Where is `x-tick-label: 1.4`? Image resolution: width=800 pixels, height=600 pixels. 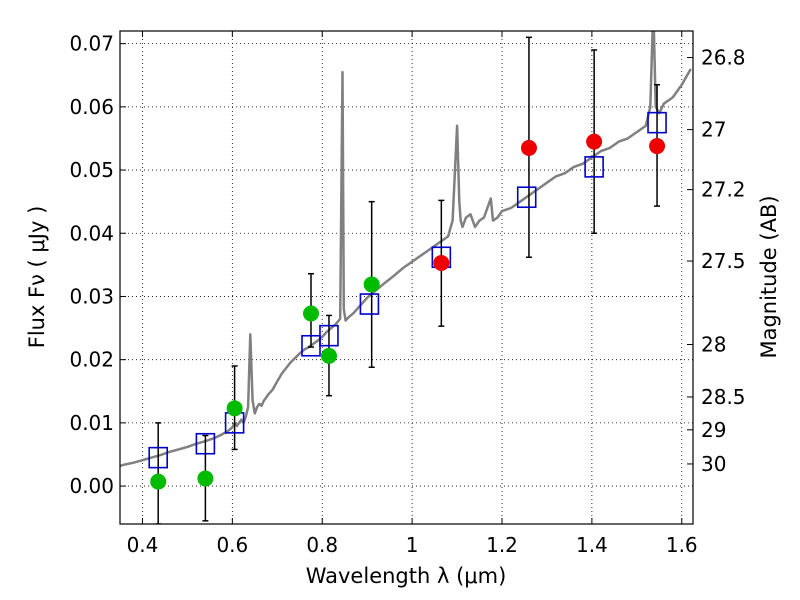 x-tick-label: 1.4 is located at coordinates (592, 545).